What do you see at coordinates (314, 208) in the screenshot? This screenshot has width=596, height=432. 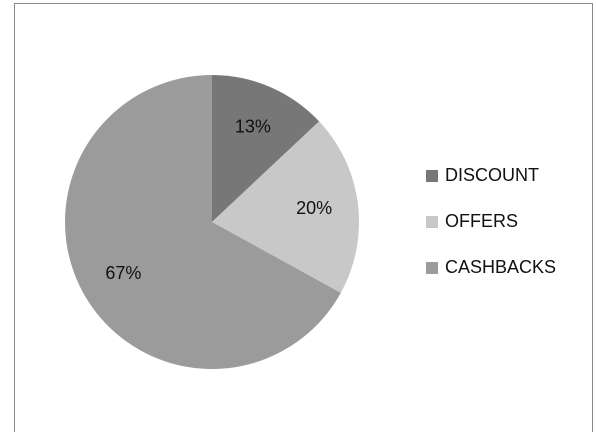 I see `data-label: 20%` at bounding box center [314, 208].